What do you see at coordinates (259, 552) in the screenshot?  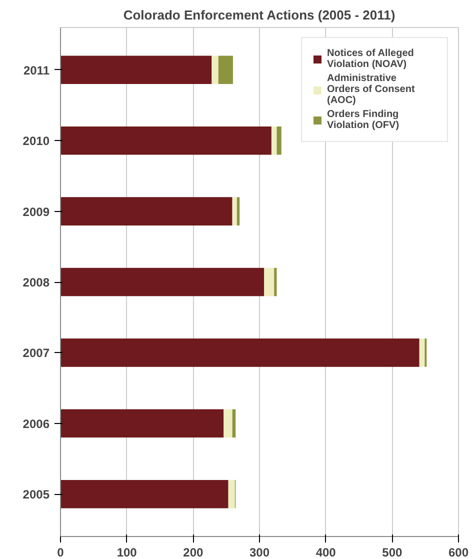 I see `x-tick-label: 300` at bounding box center [259, 552].